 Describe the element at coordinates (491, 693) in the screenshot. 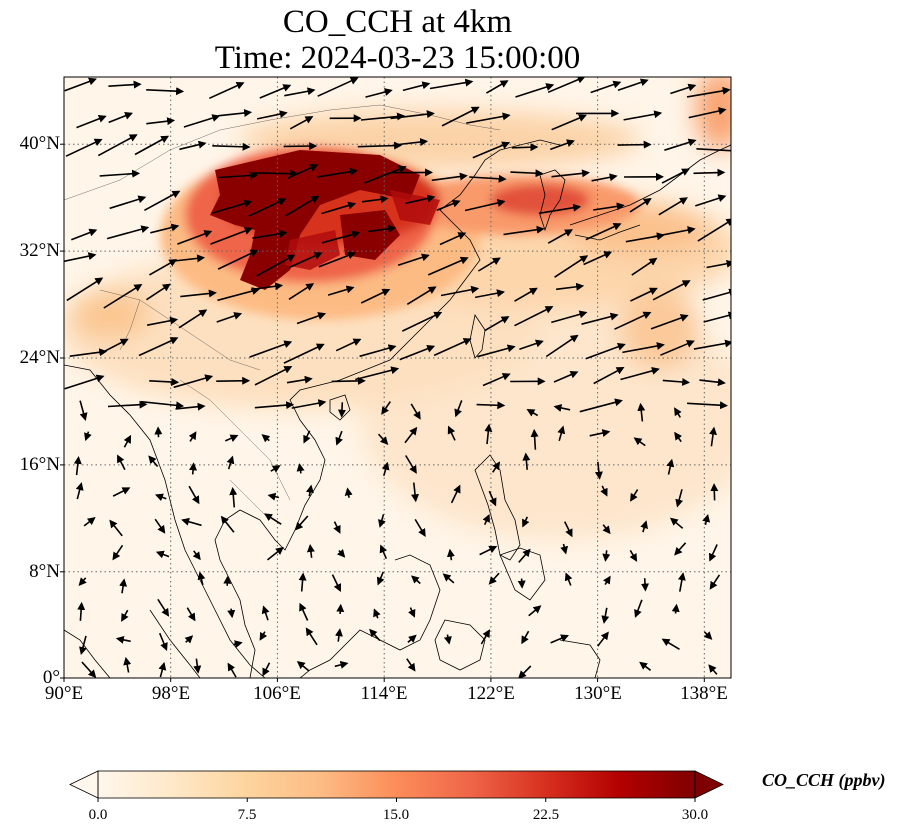

I see `lon-label-122e: 122°E` at that location.